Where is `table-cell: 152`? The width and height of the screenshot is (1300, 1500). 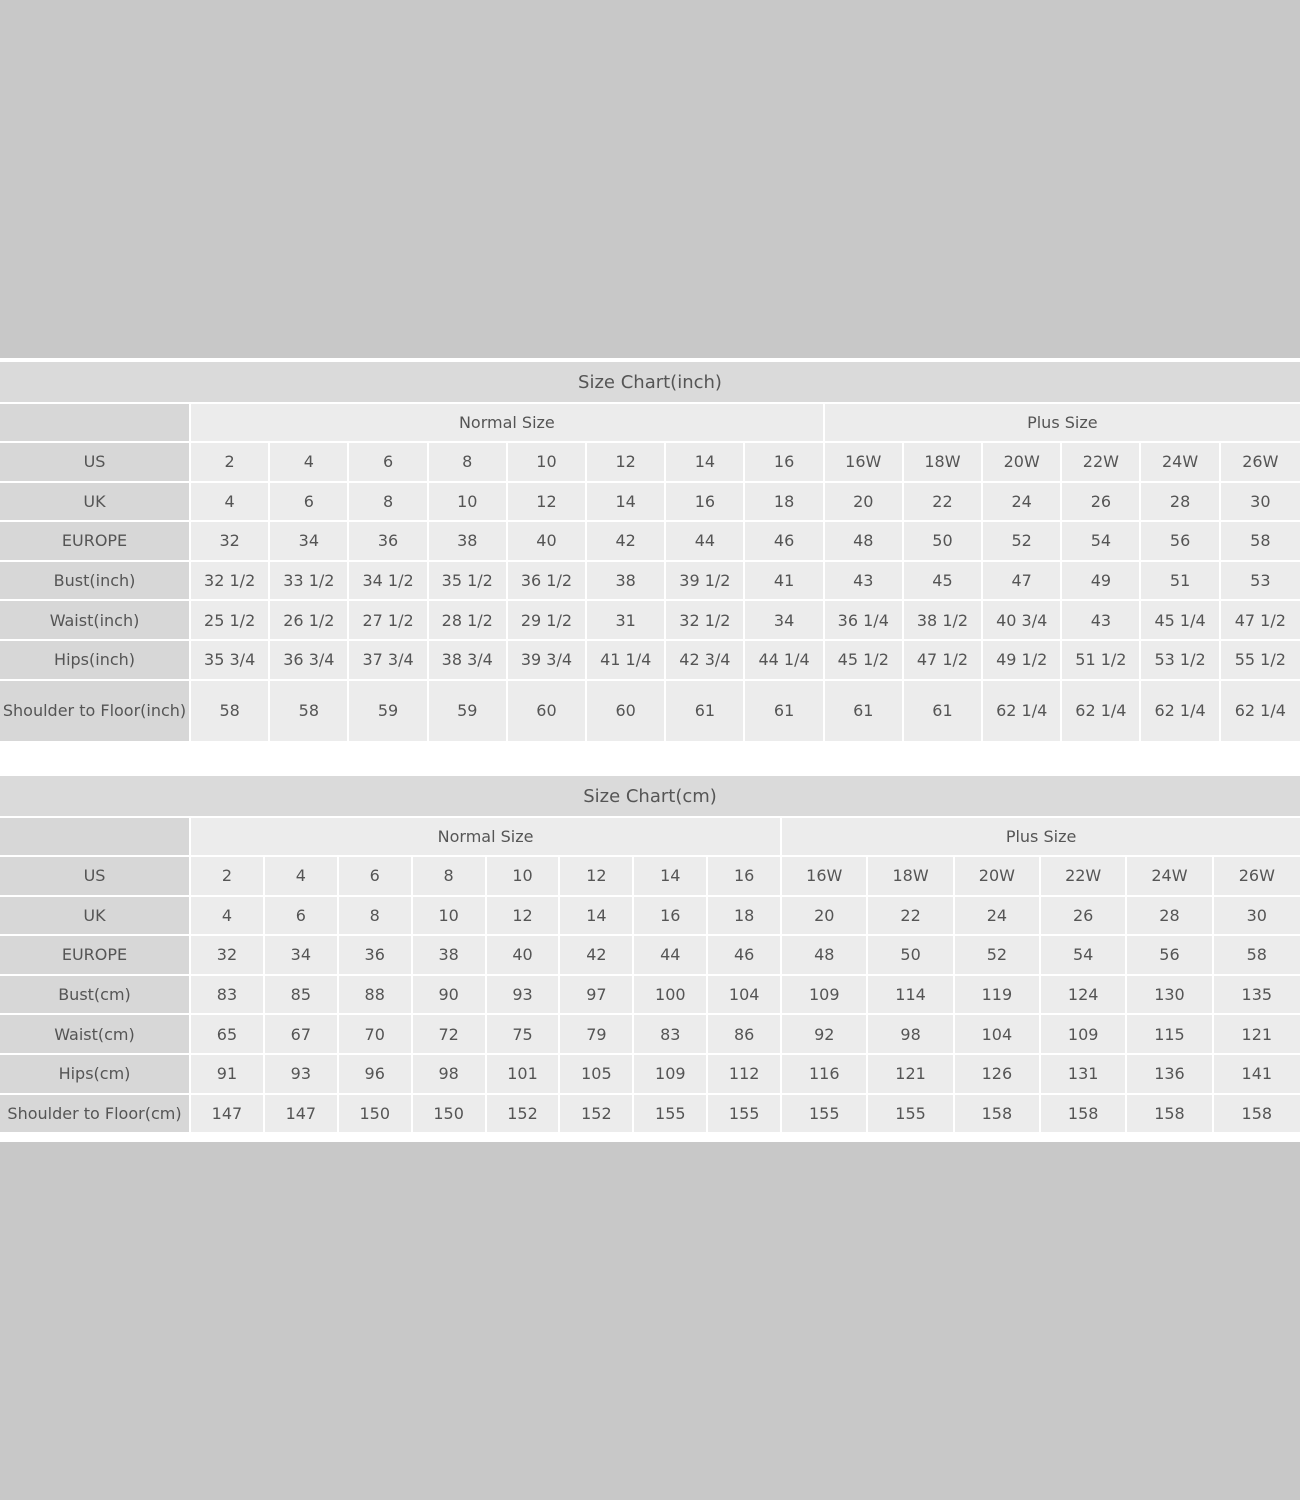 table-cell: 152 is located at coordinates (597, 1114).